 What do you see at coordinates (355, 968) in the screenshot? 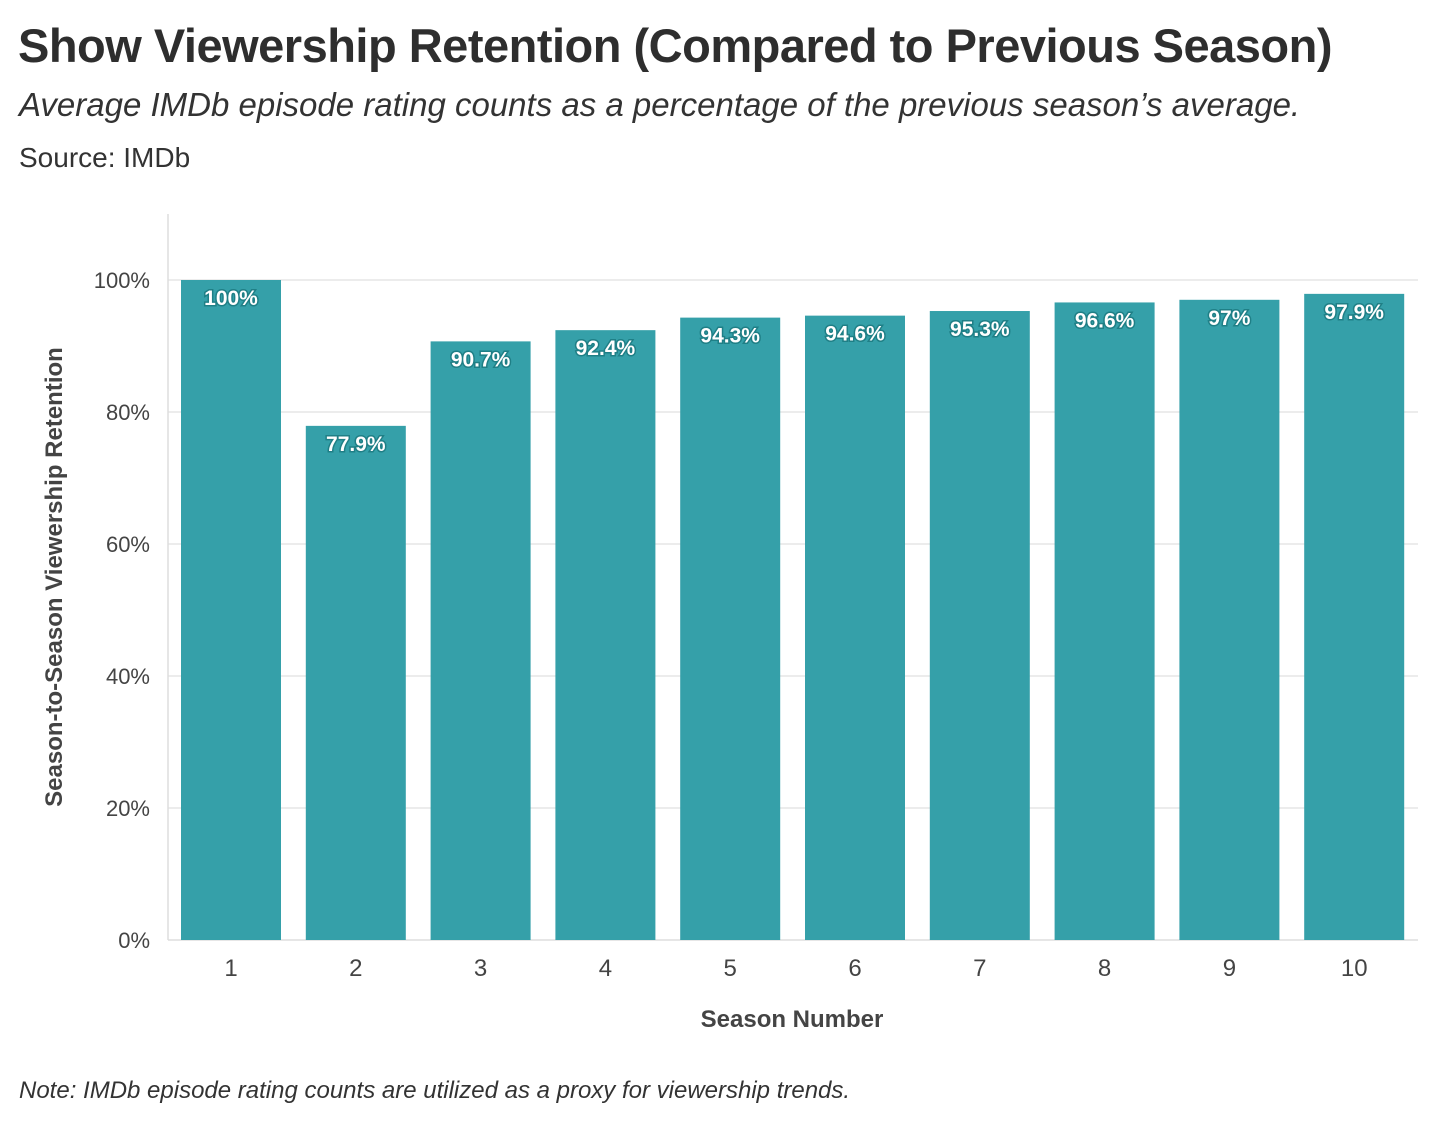
I see `x-tick-label: 2` at bounding box center [355, 968].